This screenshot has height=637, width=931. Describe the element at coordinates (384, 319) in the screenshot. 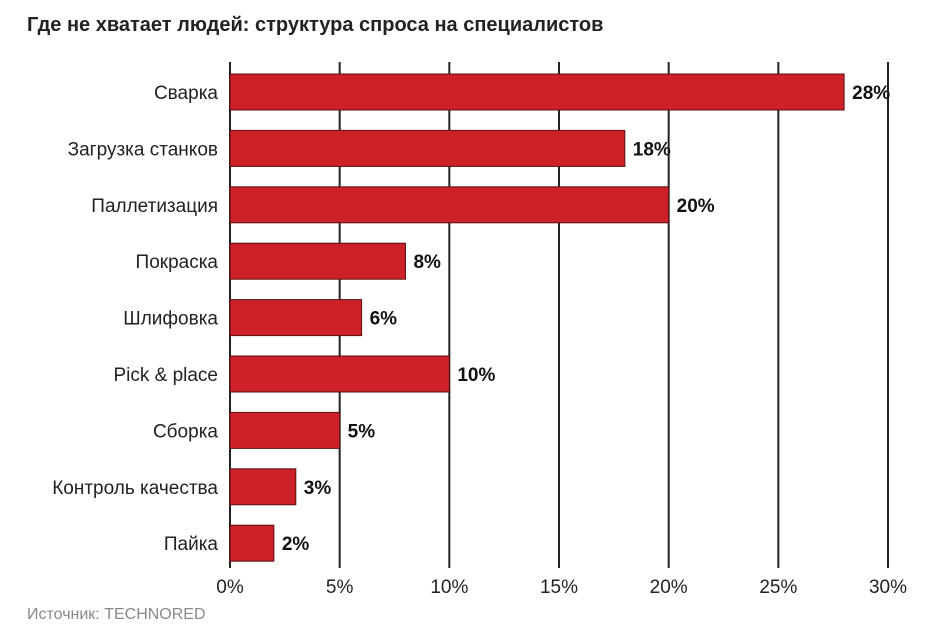

I see `value-label: 6%` at that location.